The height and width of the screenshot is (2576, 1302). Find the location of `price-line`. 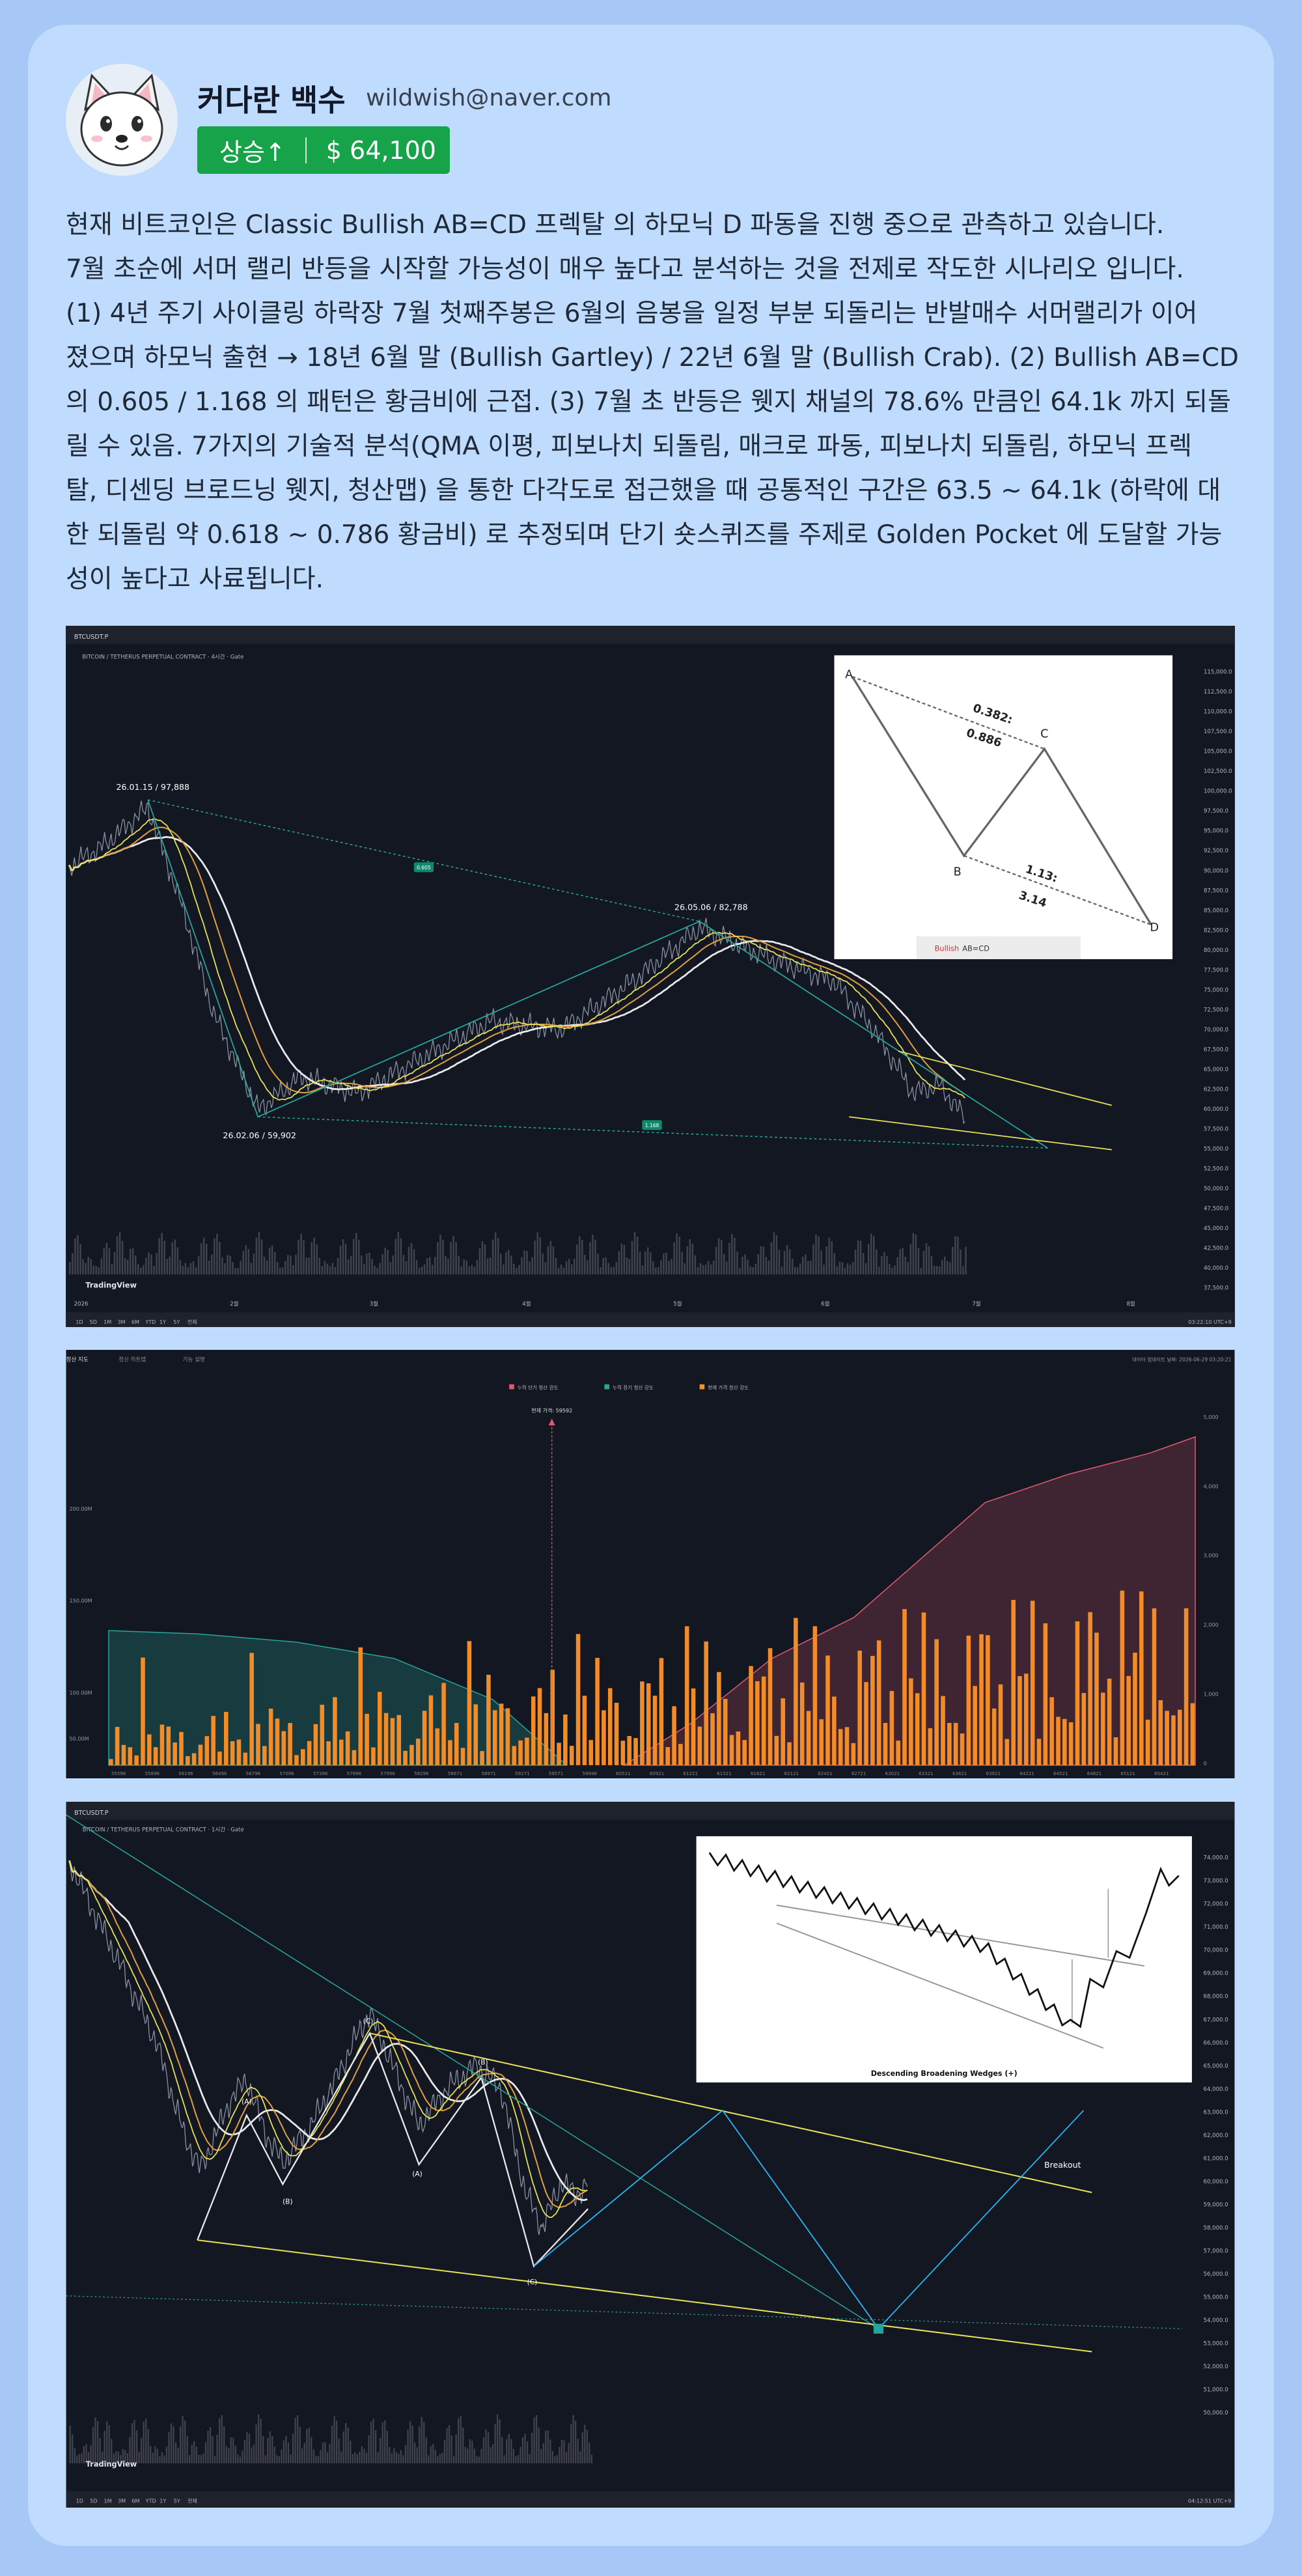

price-line is located at coordinates (328, 2048).